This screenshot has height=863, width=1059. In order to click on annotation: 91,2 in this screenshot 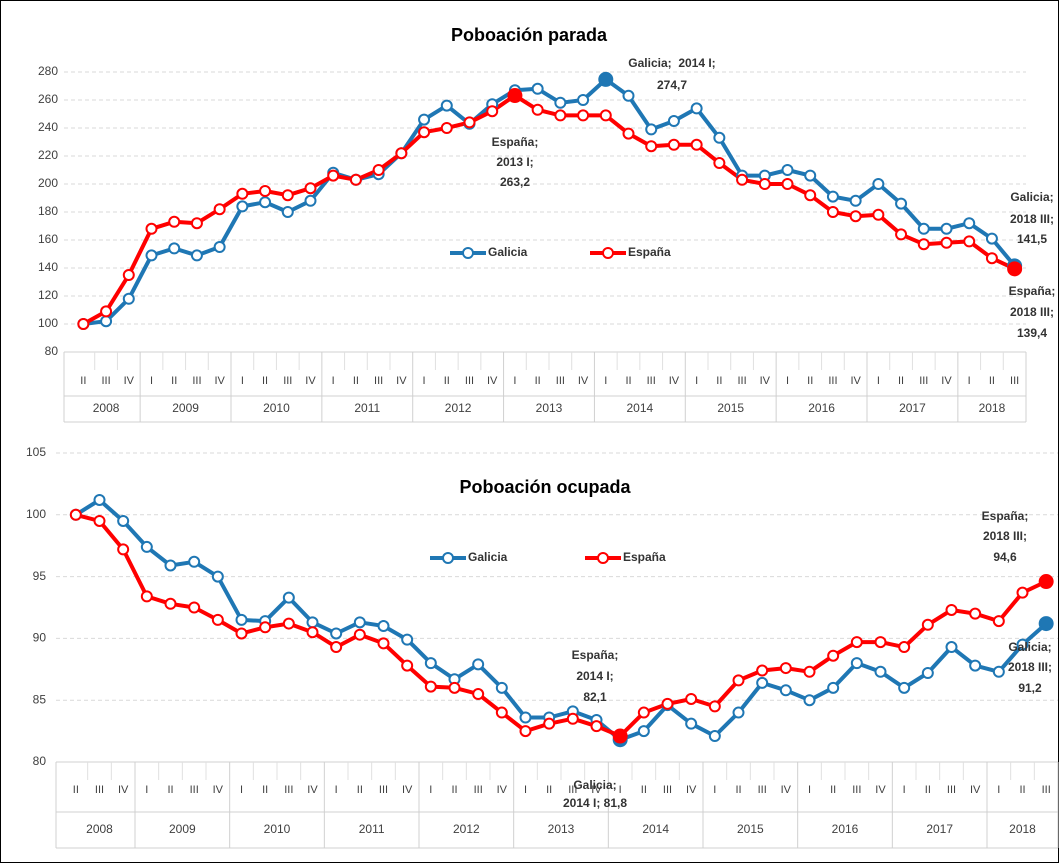, I will do `click(1030, 688)`.